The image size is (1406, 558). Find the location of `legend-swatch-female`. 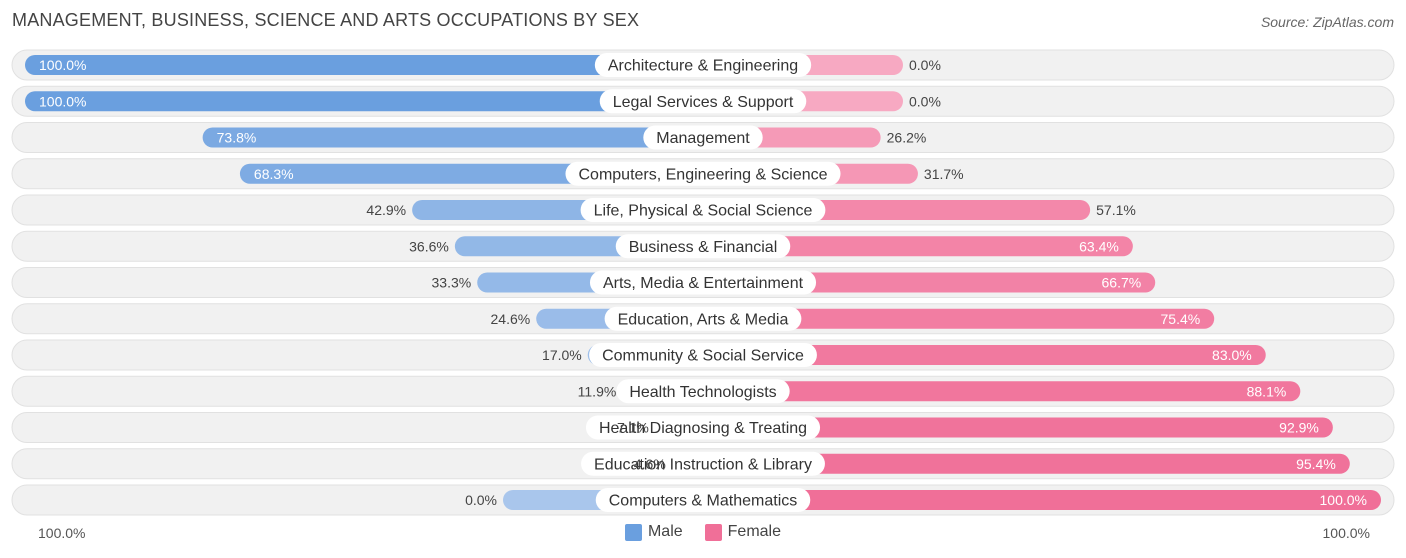

legend-swatch-female is located at coordinates (713, 532).